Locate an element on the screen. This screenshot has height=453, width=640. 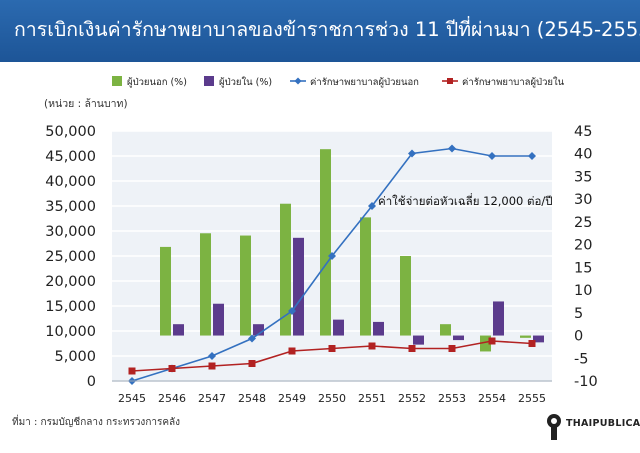
logo-text: THAIPUBLICA is located at coordinates (603, 423).